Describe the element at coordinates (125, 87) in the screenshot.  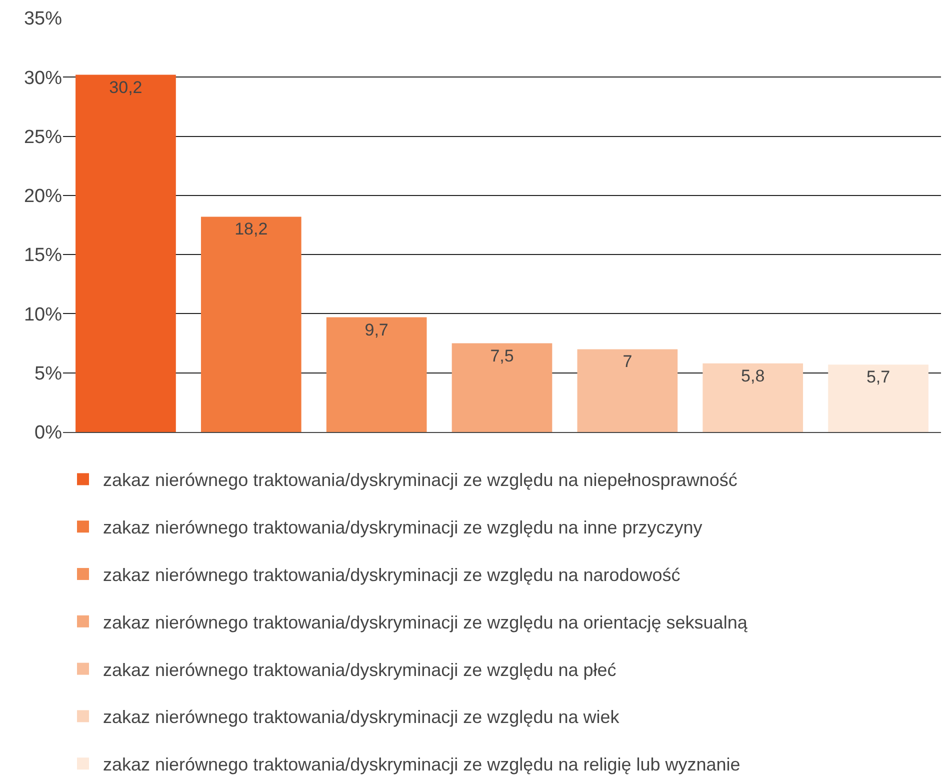
I see `data-label: 30,2` at that location.